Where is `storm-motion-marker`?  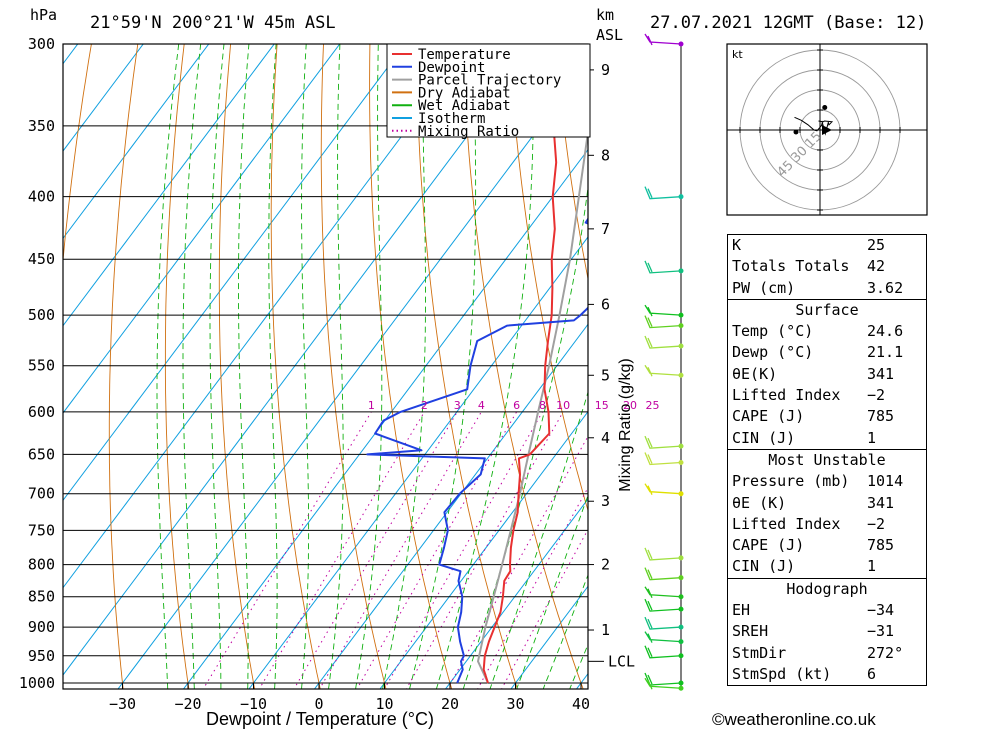 storm-motion-marker is located at coordinates (827, 130).